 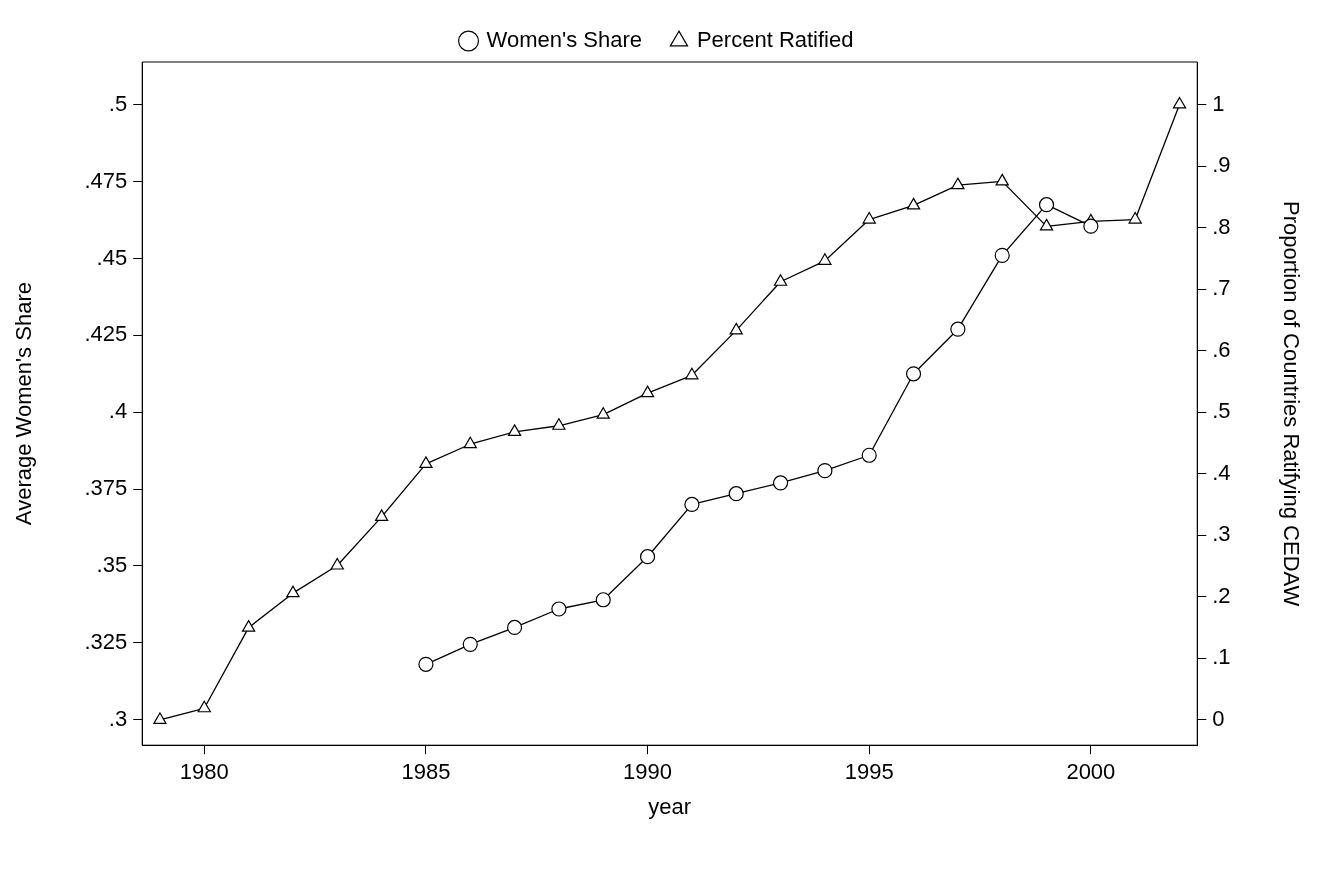 I want to click on y-axis-title: Average Women's Share, so click(x=24, y=404).